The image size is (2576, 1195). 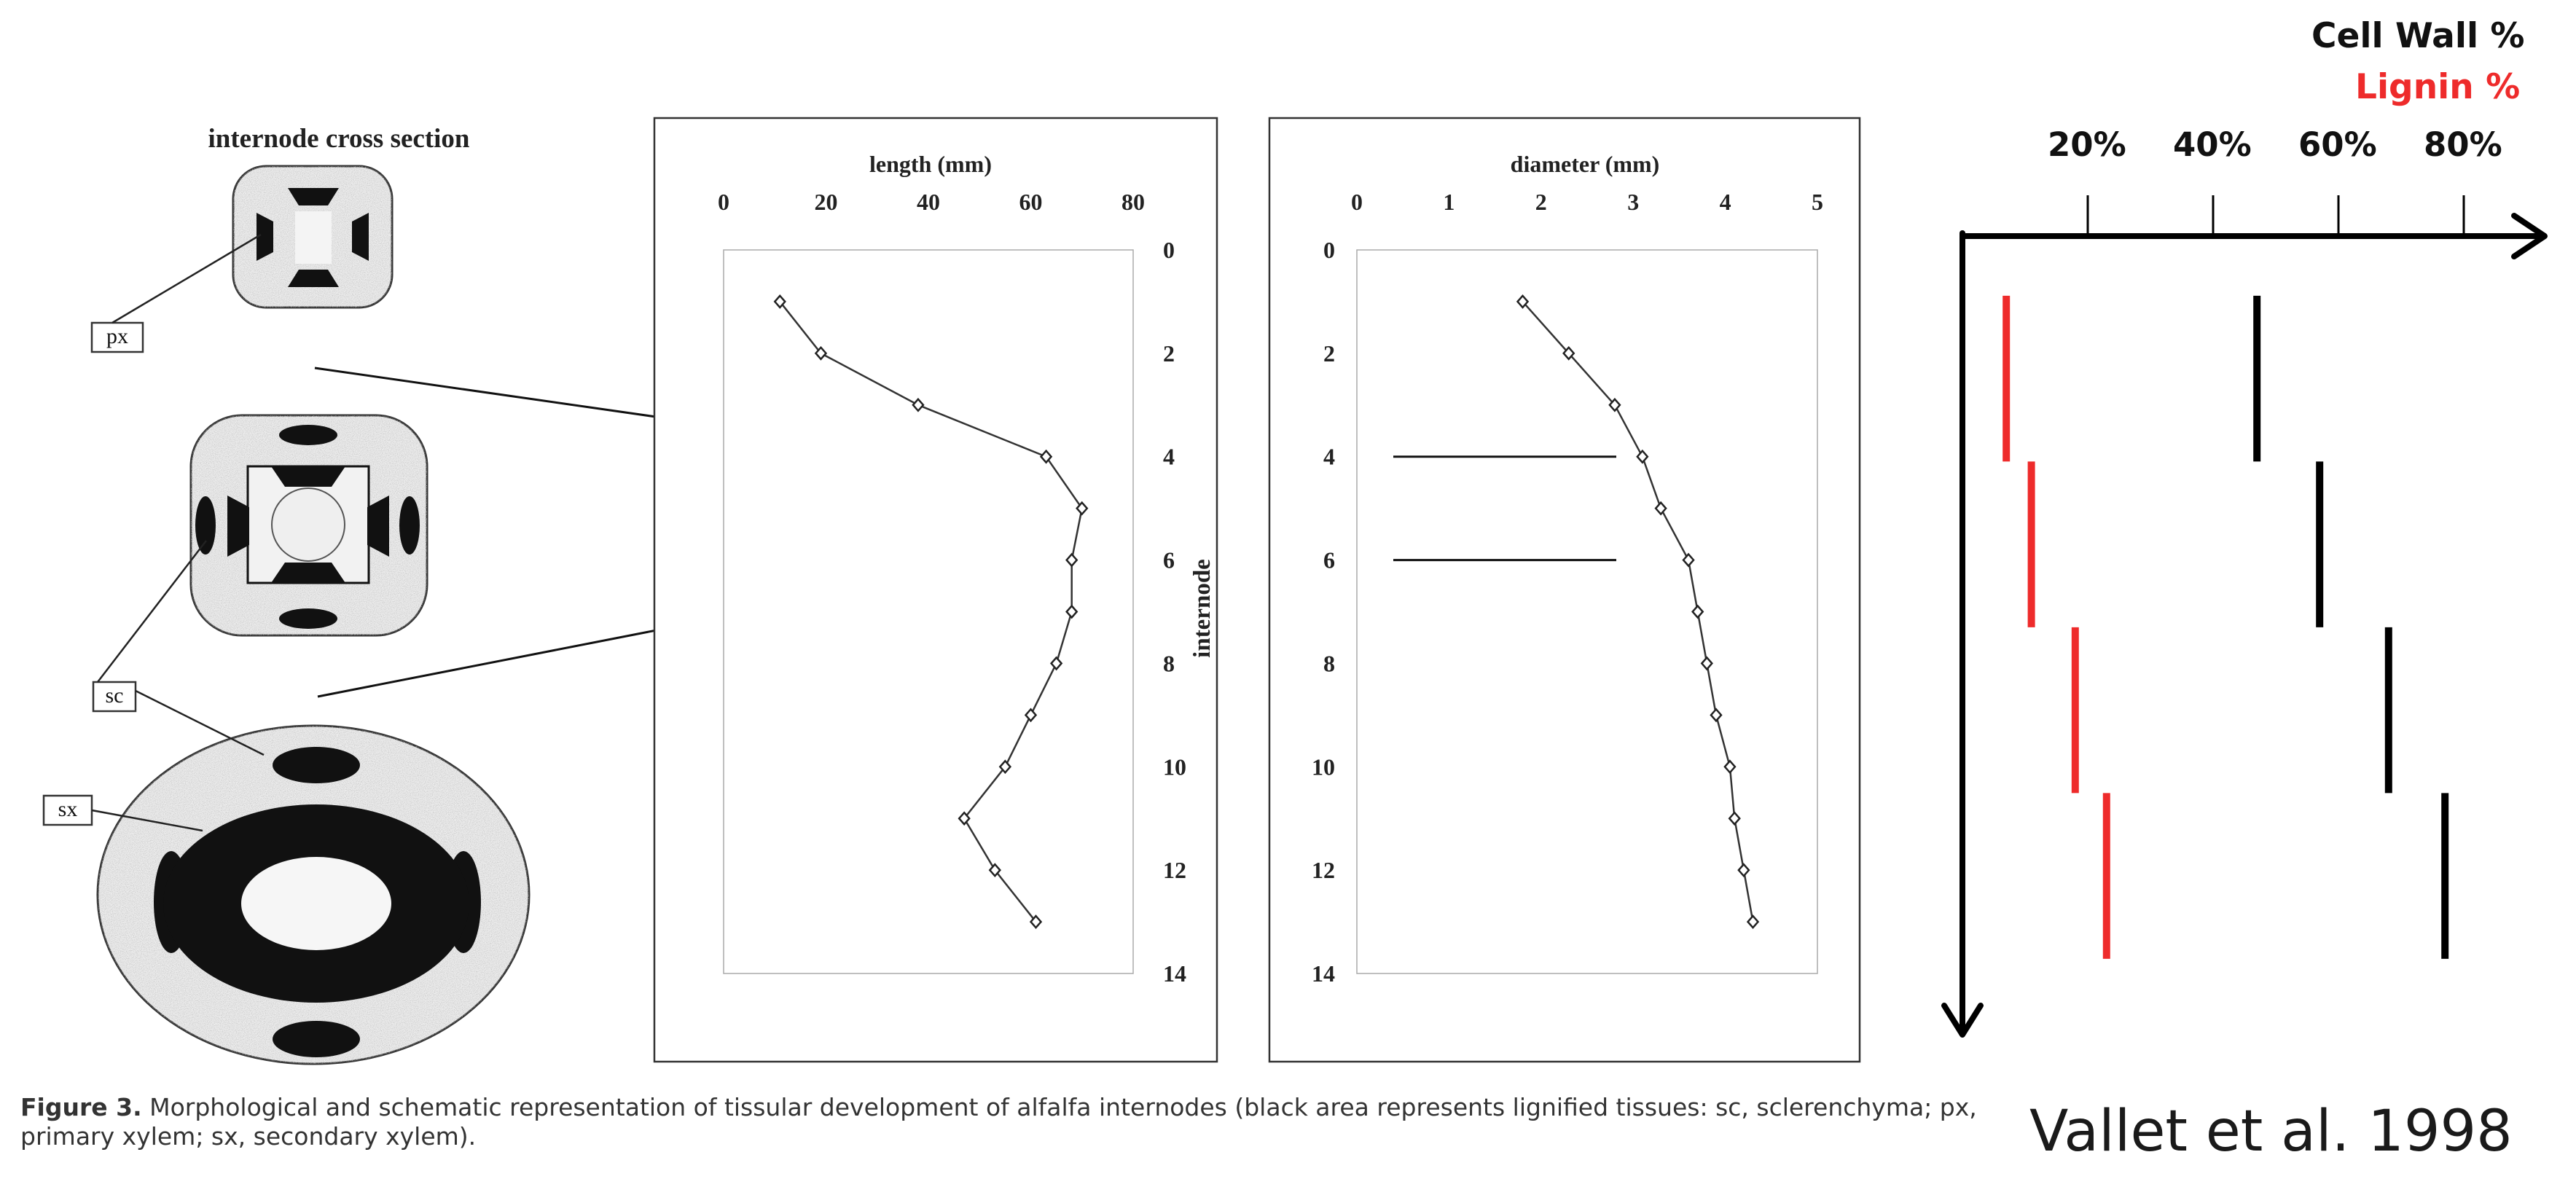 What do you see at coordinates (2463, 144) in the screenshot?
I see `bar-x-tick-label: 80%` at bounding box center [2463, 144].